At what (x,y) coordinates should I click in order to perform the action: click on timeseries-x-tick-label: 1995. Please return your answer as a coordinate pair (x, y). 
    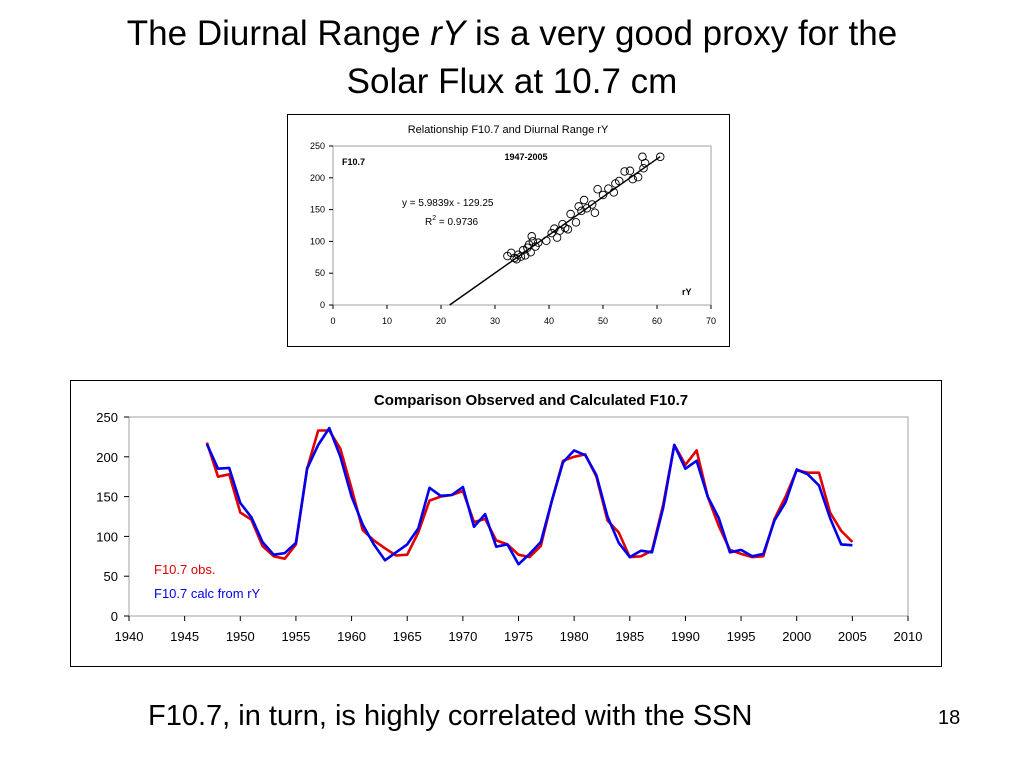
    Looking at the image, I should click on (741, 636).